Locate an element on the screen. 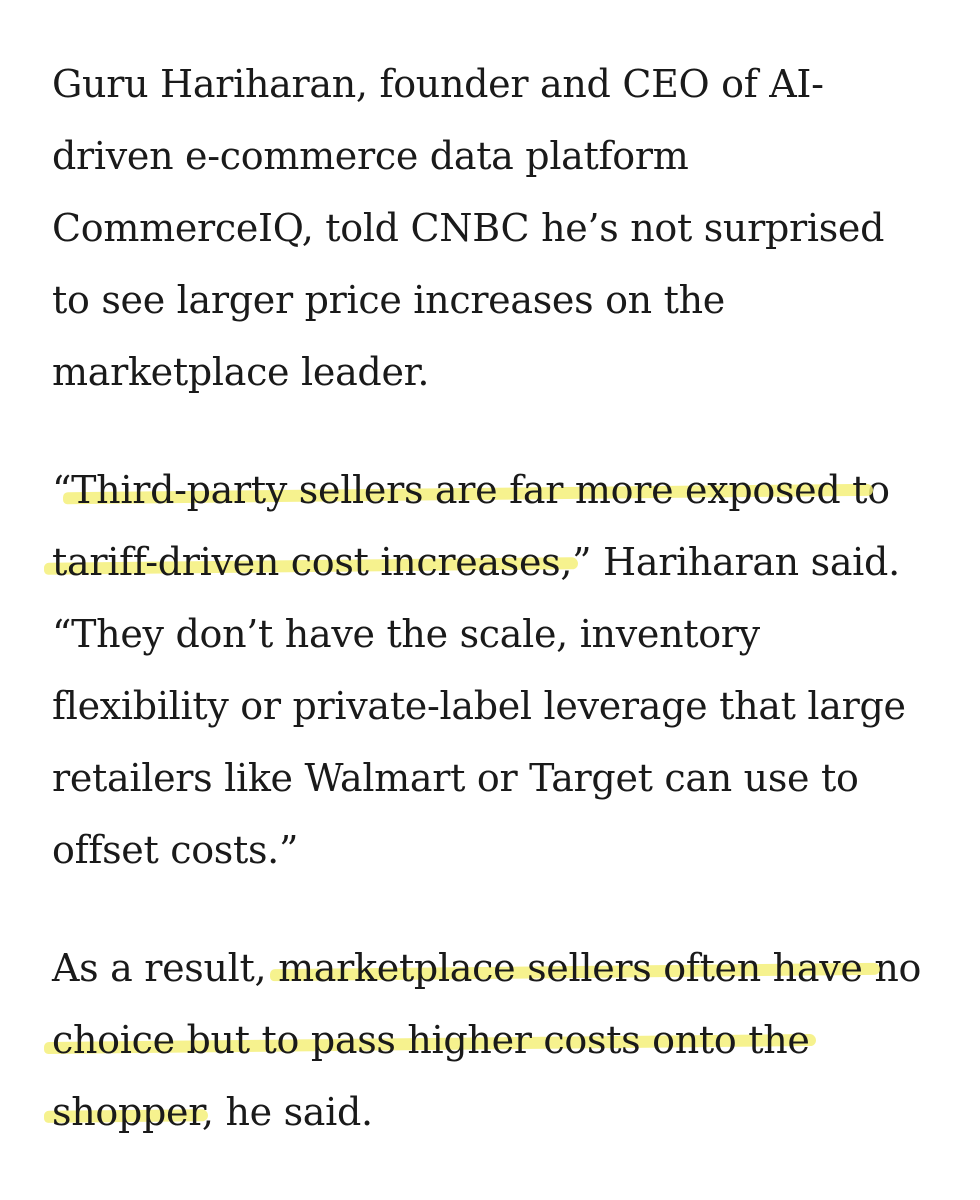  text-segment: no is located at coordinates (898, 968).